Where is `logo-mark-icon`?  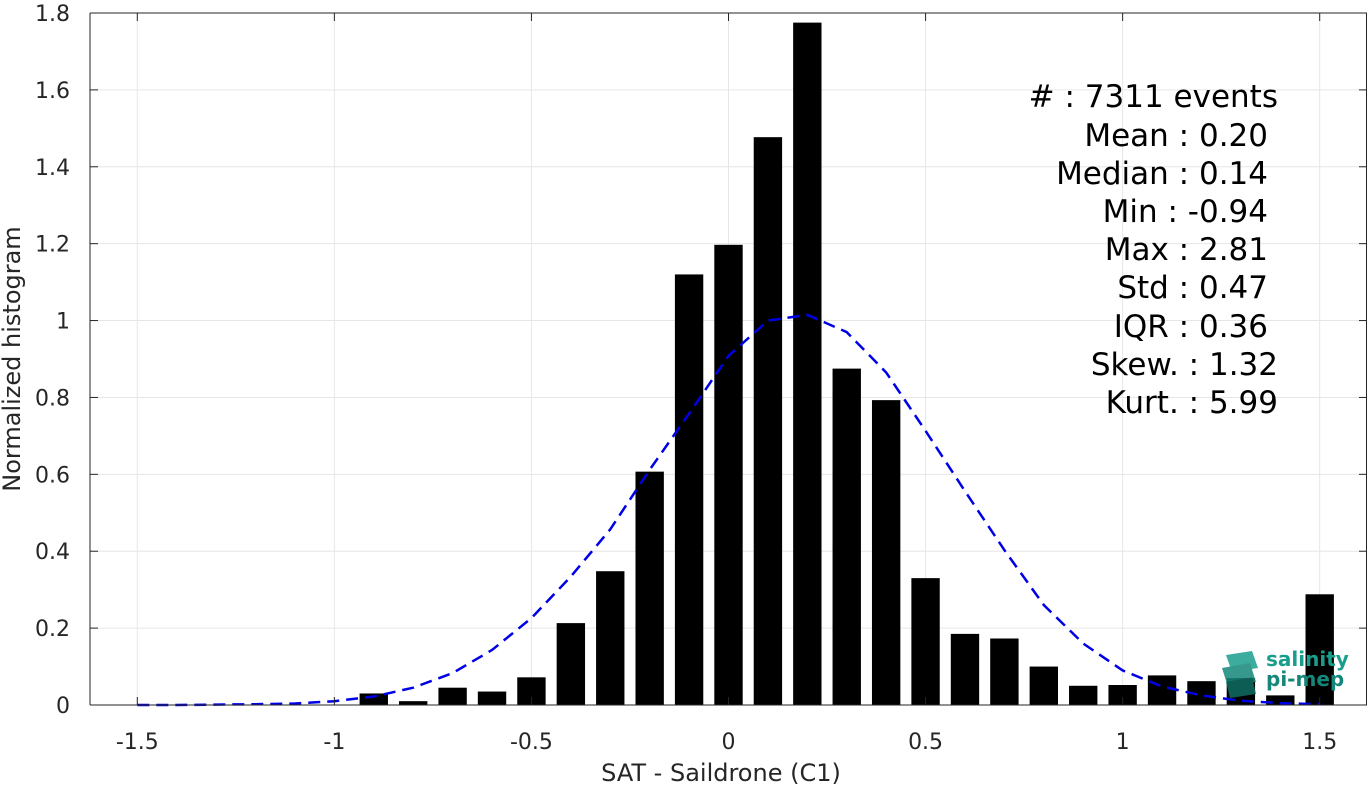 logo-mark-icon is located at coordinates (1240, 674).